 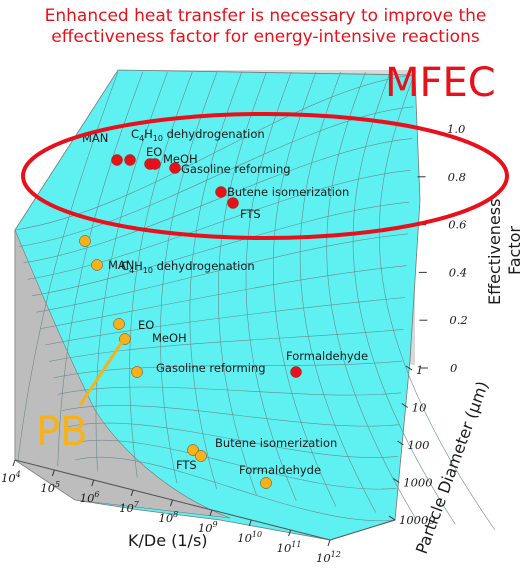 What do you see at coordinates (442, 248) in the screenshot?
I see `z-axis: 0 0.2 0.4 0.6 0.8 1.0` at bounding box center [442, 248].